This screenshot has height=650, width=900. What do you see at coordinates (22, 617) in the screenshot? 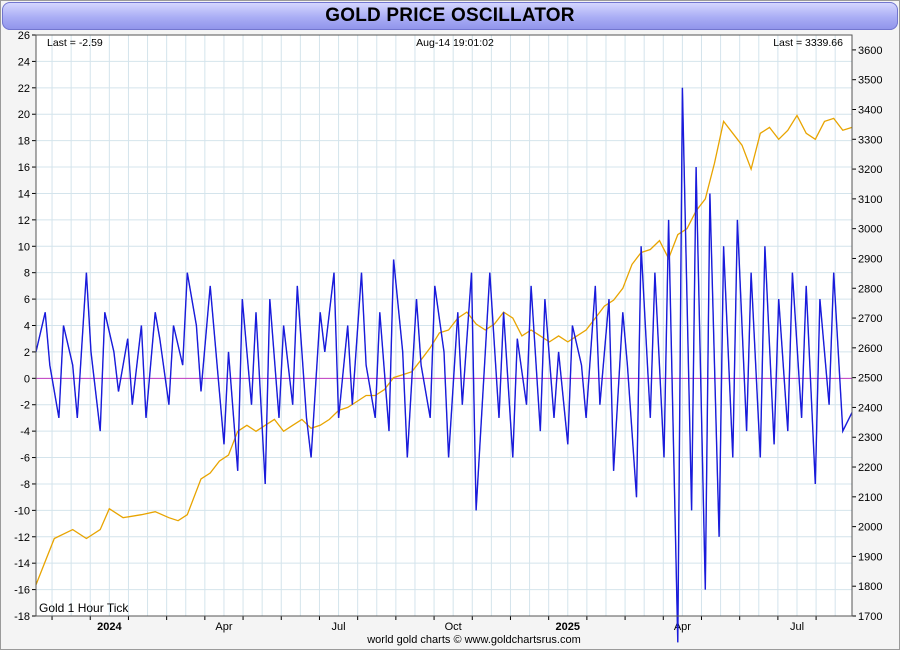
I see `left-tick-label: -18` at bounding box center [22, 617].